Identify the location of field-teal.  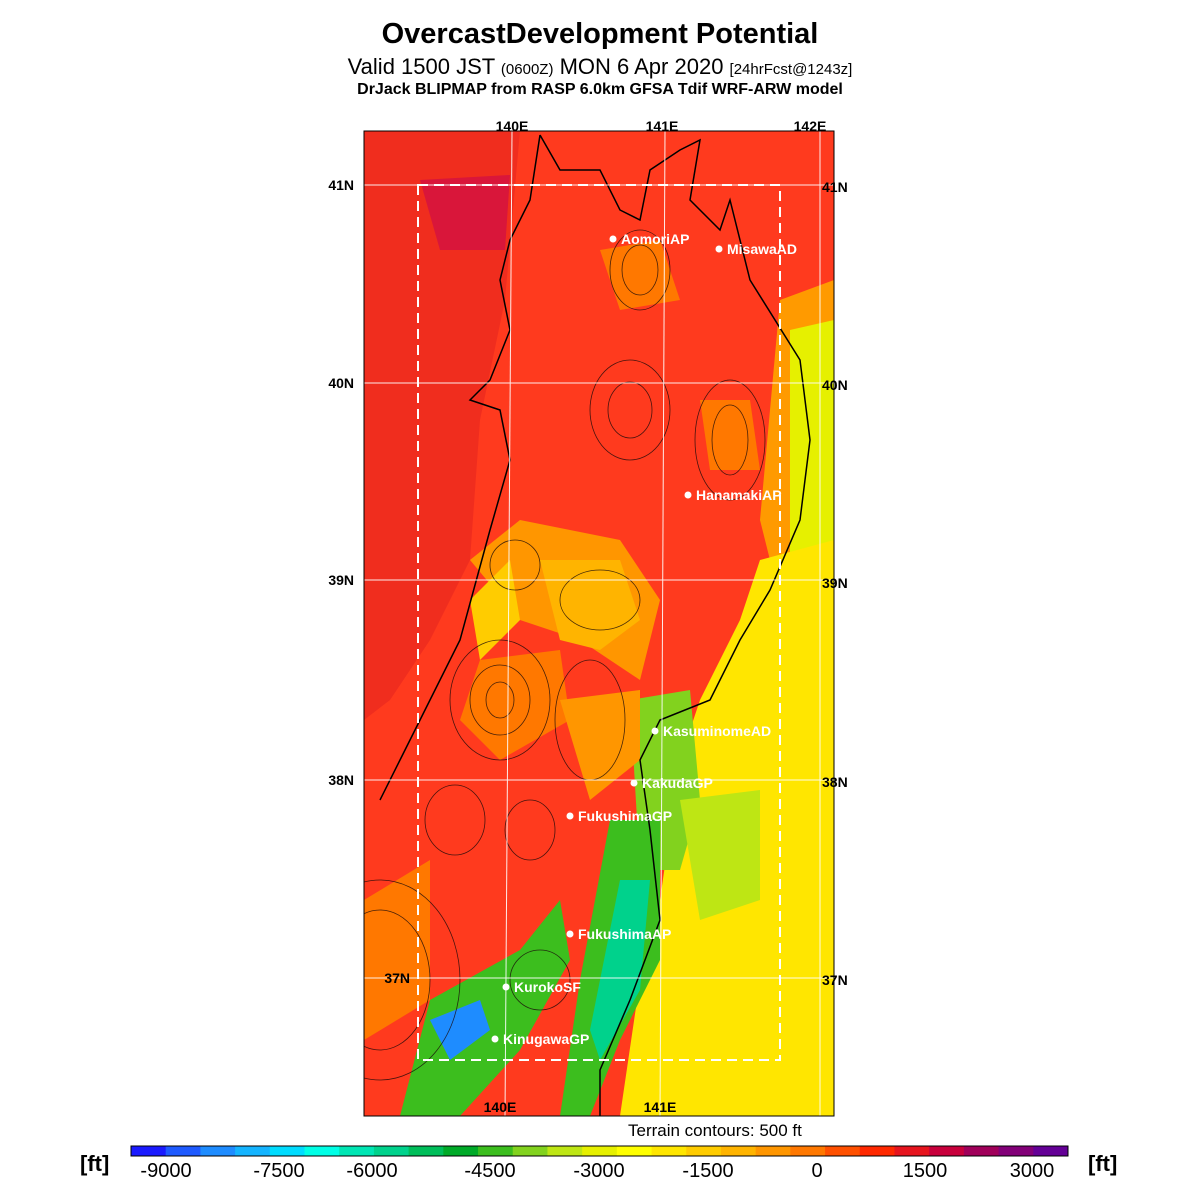
(620, 970).